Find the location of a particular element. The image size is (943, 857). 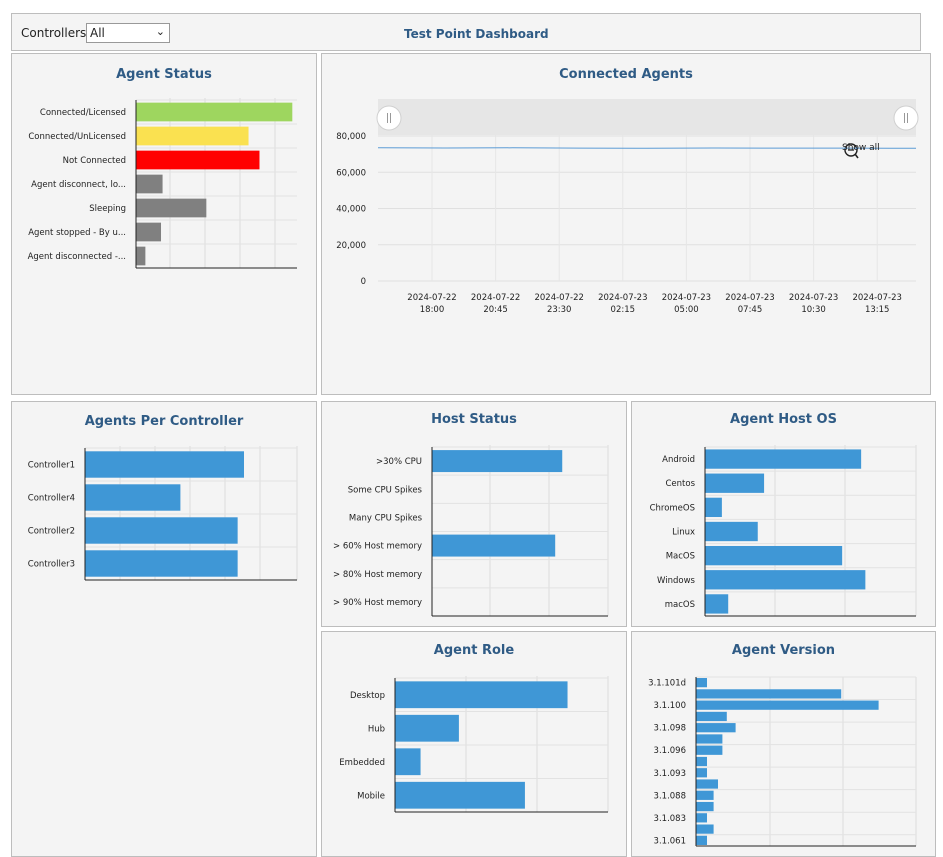

y-tick-label: 60,000 is located at coordinates (351, 173).